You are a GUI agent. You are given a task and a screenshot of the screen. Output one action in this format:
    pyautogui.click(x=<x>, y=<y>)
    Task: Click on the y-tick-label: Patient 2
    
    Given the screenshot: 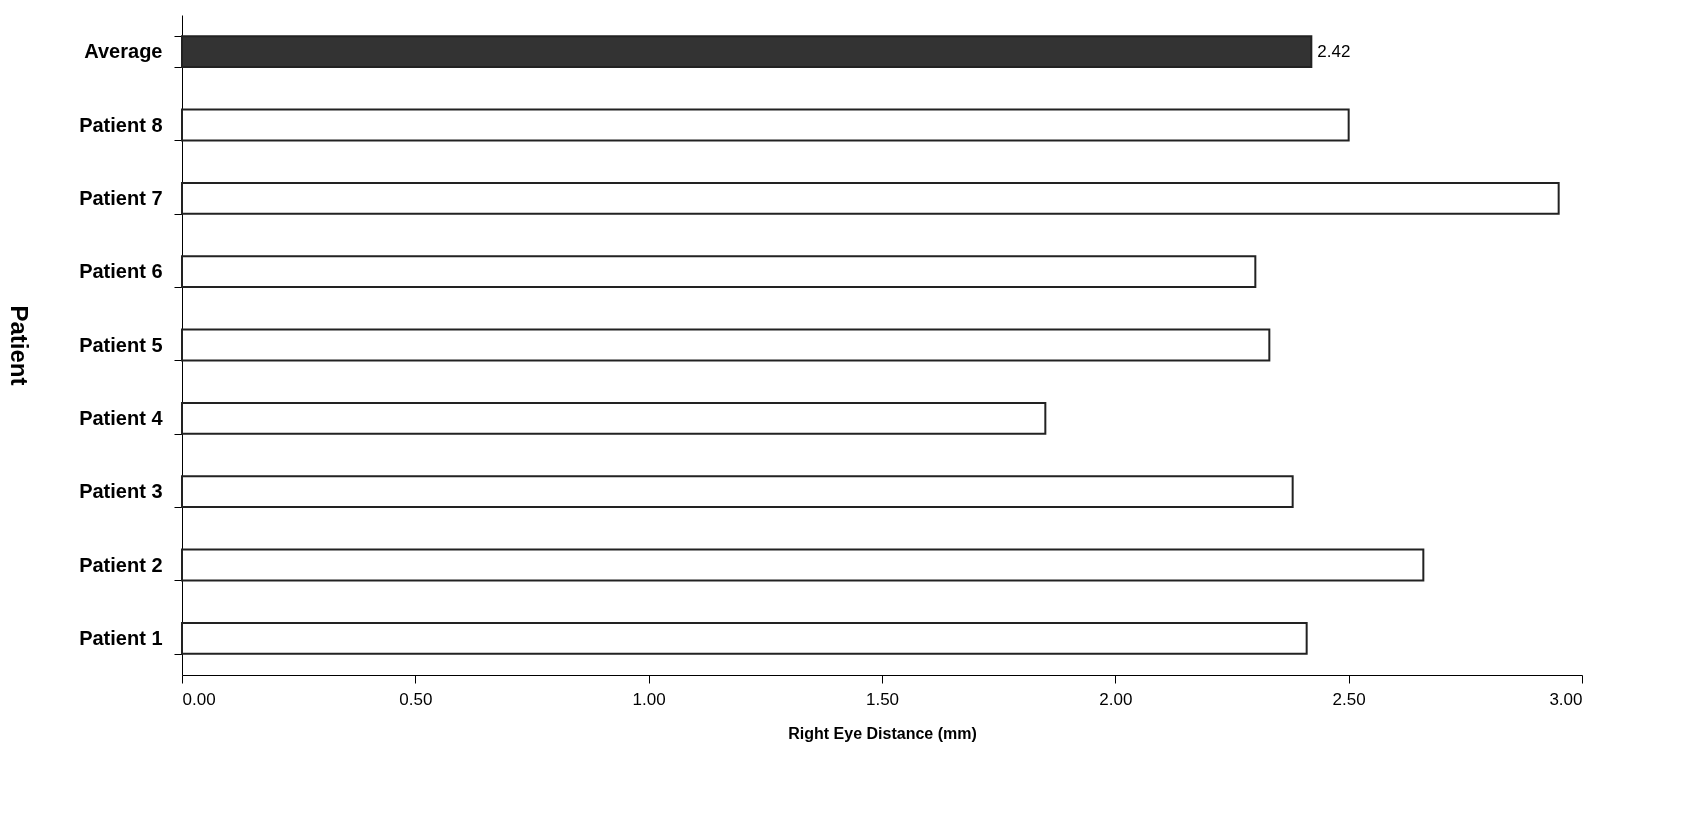 What is the action you would take?
    pyautogui.click(x=121, y=564)
    